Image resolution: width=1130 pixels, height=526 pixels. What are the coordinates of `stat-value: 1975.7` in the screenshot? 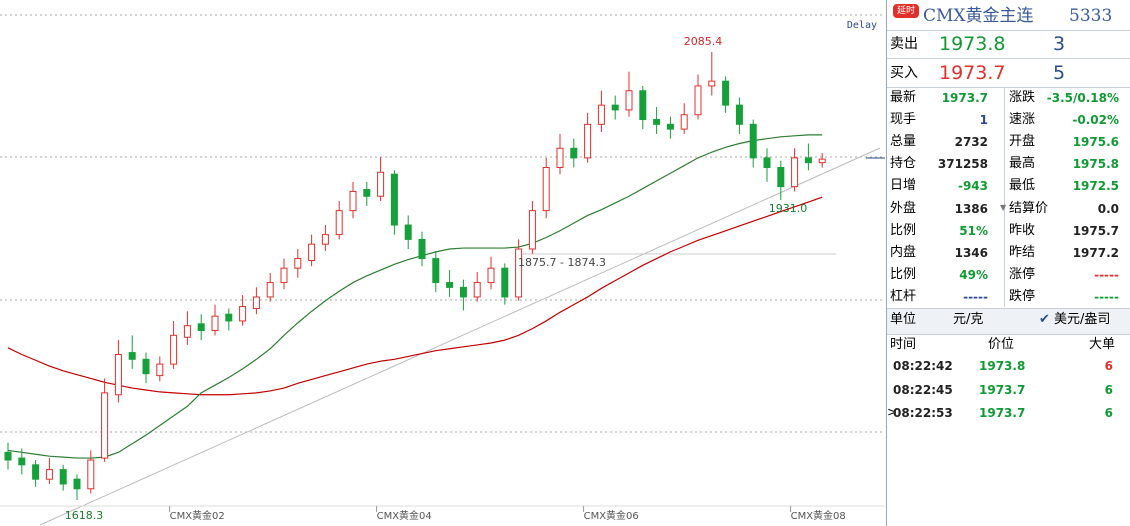 It's located at (1095, 230).